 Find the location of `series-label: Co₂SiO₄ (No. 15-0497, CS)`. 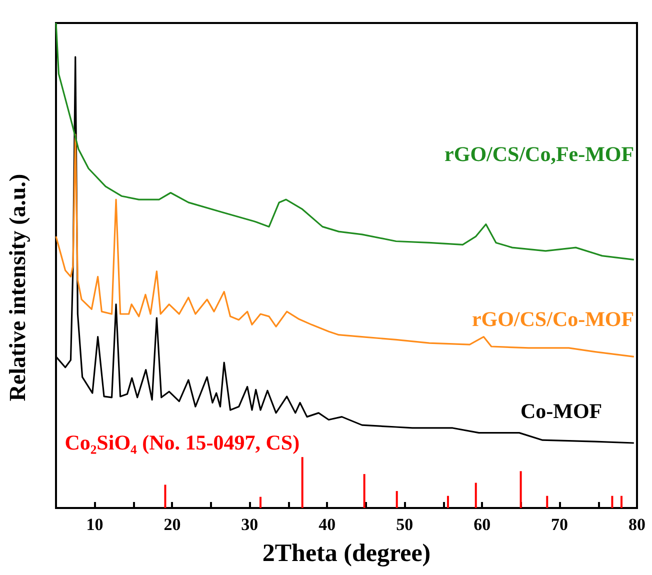

series-label: Co₂SiO₄ (No. 15-0497, CS) is located at coordinates (182, 442).